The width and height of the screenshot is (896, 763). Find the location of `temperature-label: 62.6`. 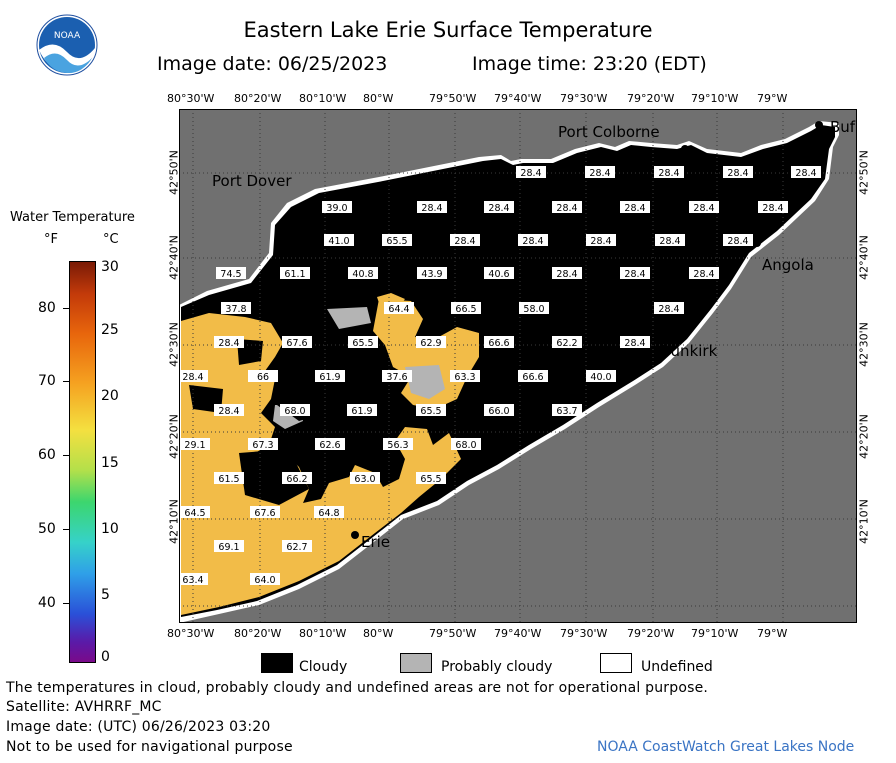

temperature-label: 62.6 is located at coordinates (330, 444).